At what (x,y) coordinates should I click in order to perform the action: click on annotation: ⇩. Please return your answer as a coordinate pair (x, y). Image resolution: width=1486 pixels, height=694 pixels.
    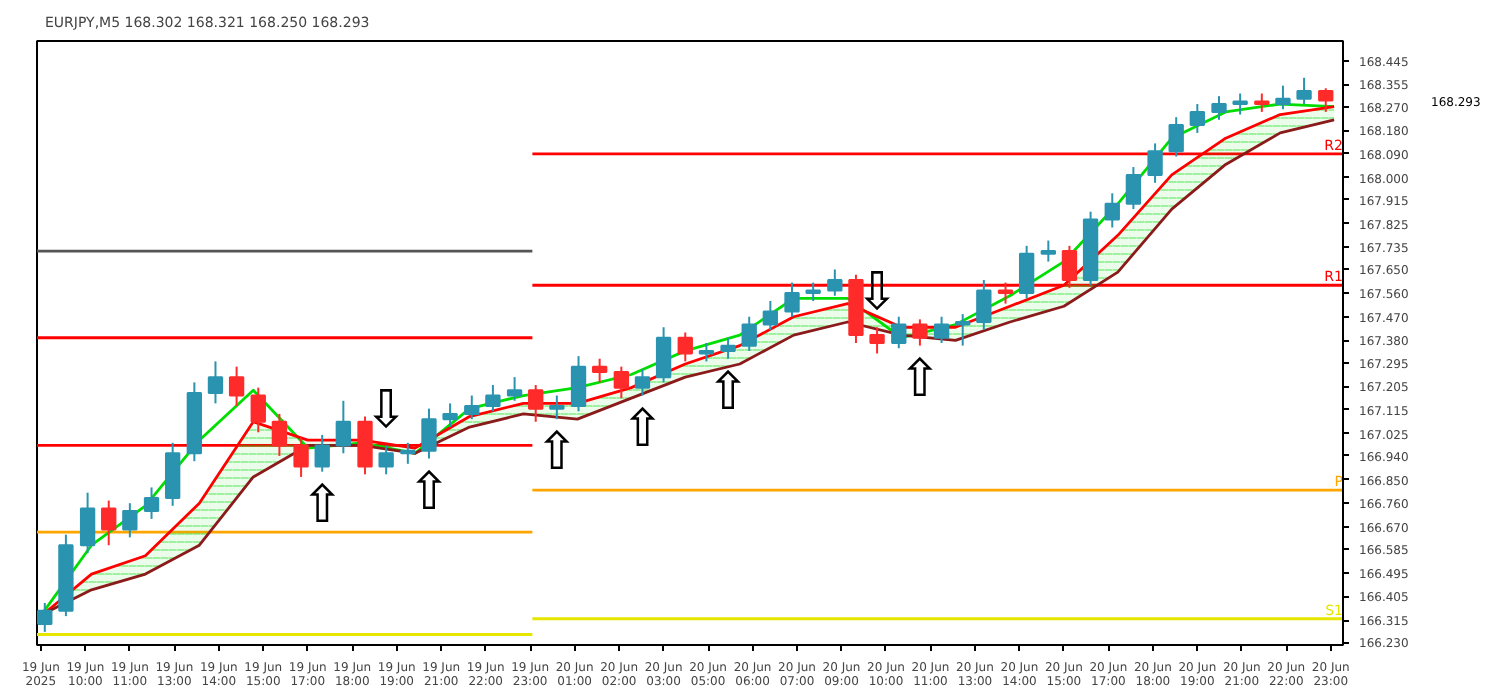
    Looking at the image, I should click on (386, 411).